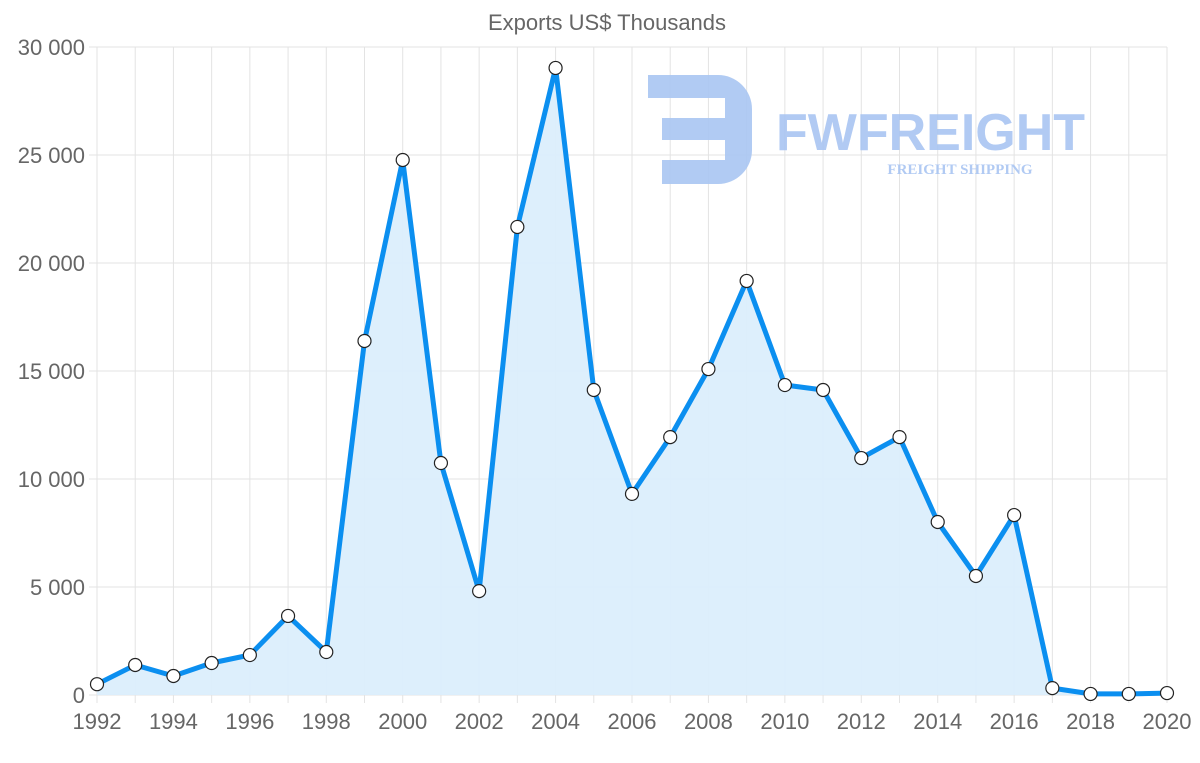  I want to click on data-point-2011, so click(823, 390).